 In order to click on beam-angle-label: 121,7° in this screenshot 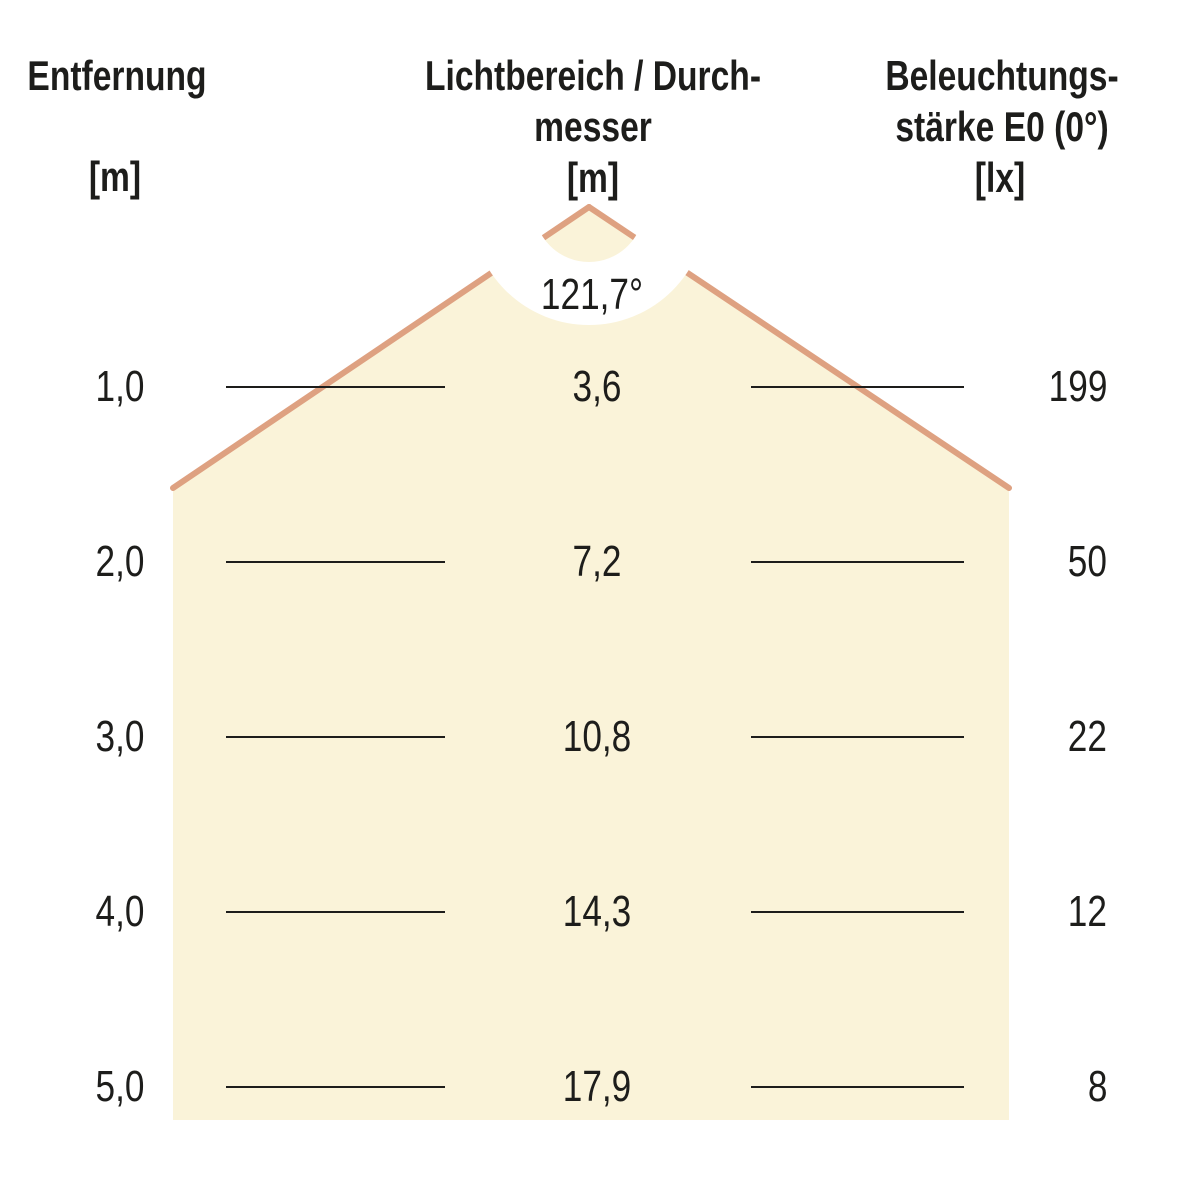, I will do `click(592, 294)`.